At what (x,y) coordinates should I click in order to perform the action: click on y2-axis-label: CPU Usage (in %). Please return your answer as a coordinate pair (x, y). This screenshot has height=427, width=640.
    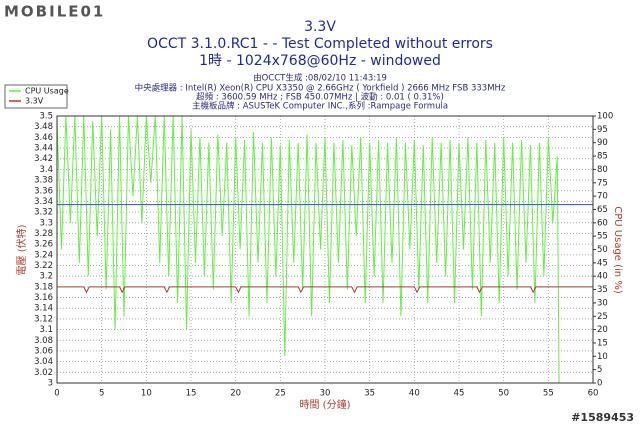
    Looking at the image, I should click on (617, 250).